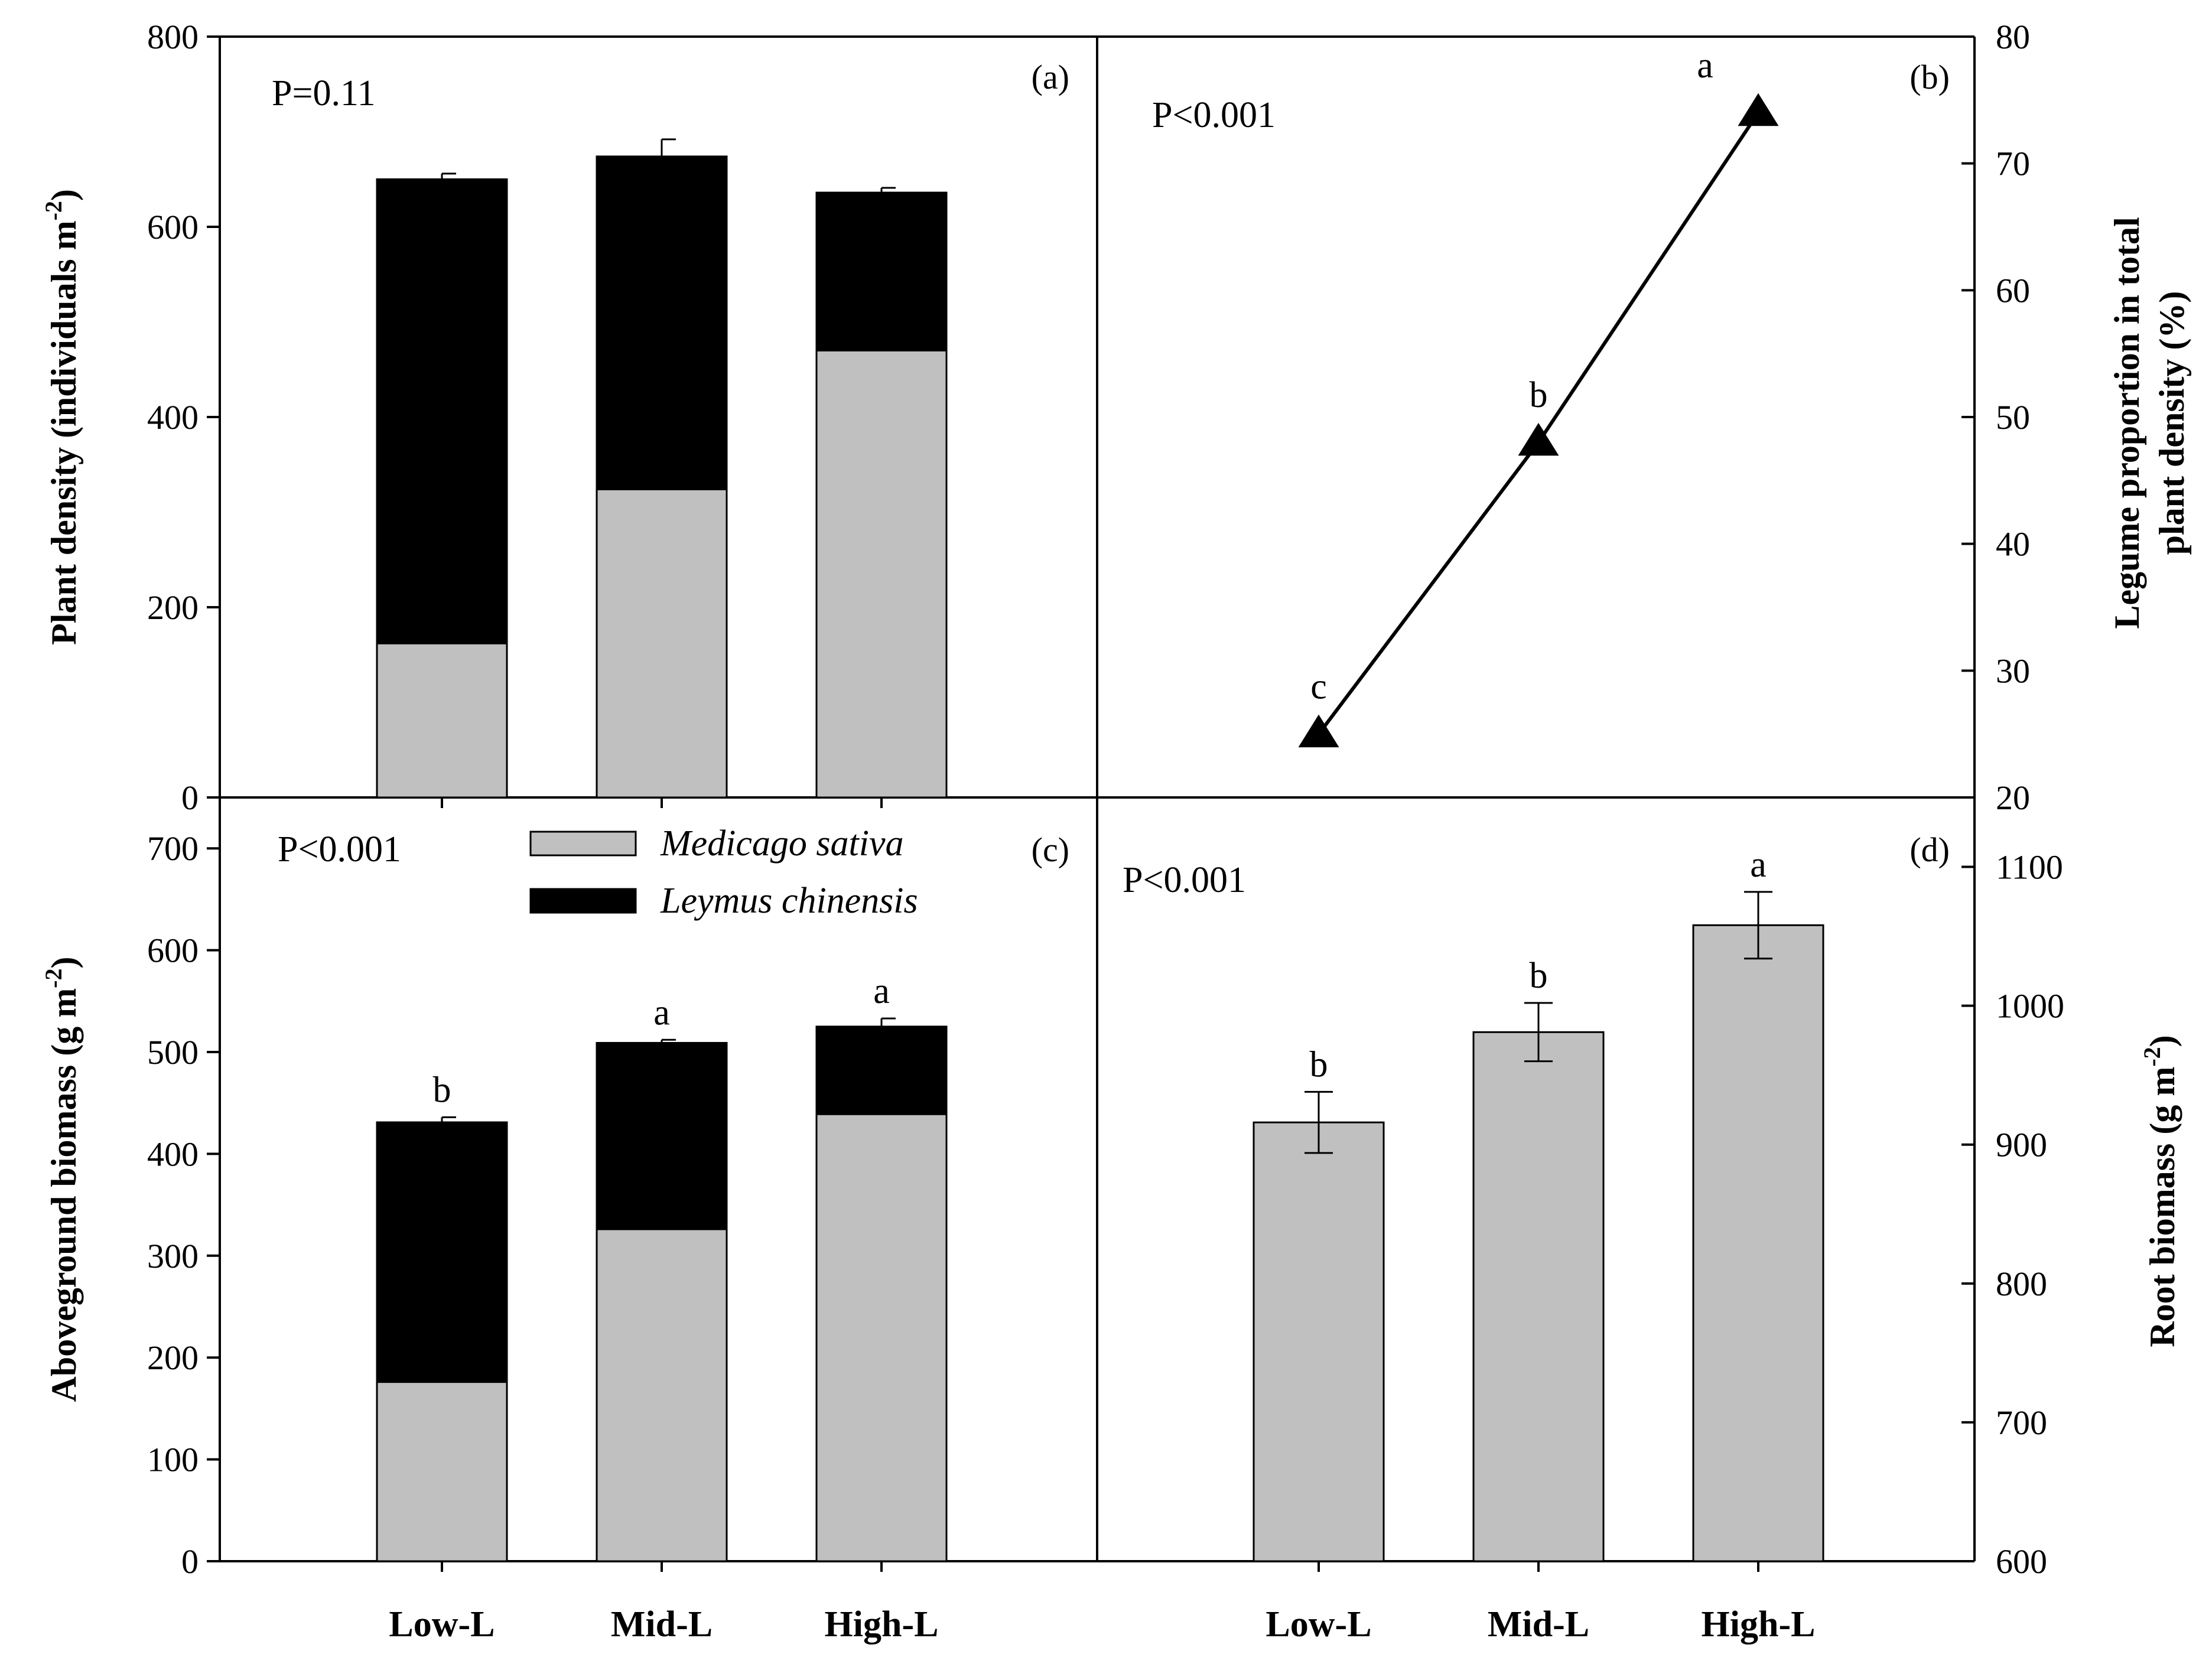 The height and width of the screenshot is (1664, 2212). I want to click on panel-b-ylabel-line1: Legume proportion in total, so click(2126, 423).